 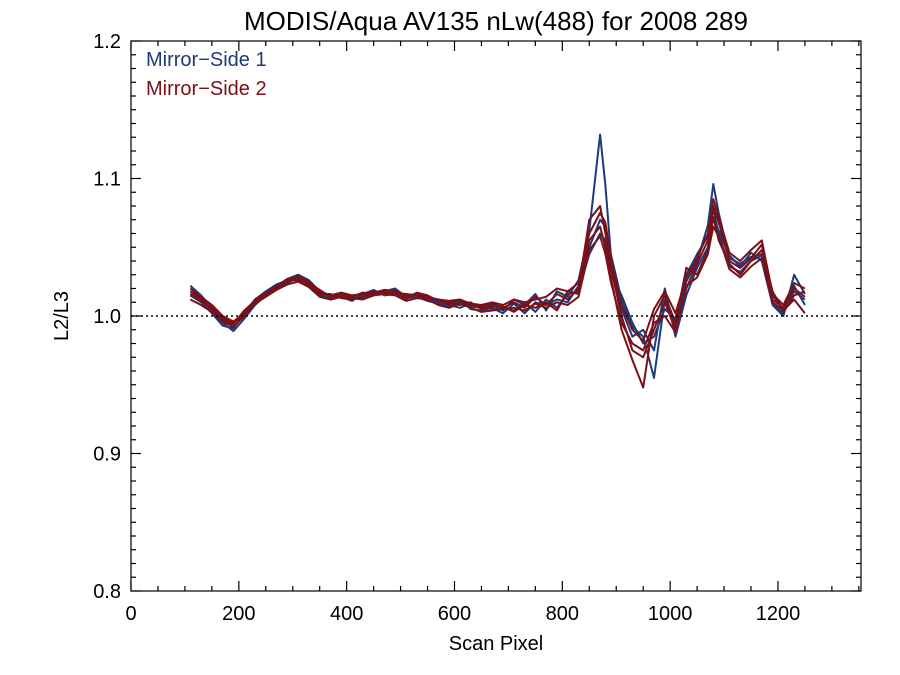 What do you see at coordinates (346, 614) in the screenshot?
I see `x-tick-label: 400` at bounding box center [346, 614].